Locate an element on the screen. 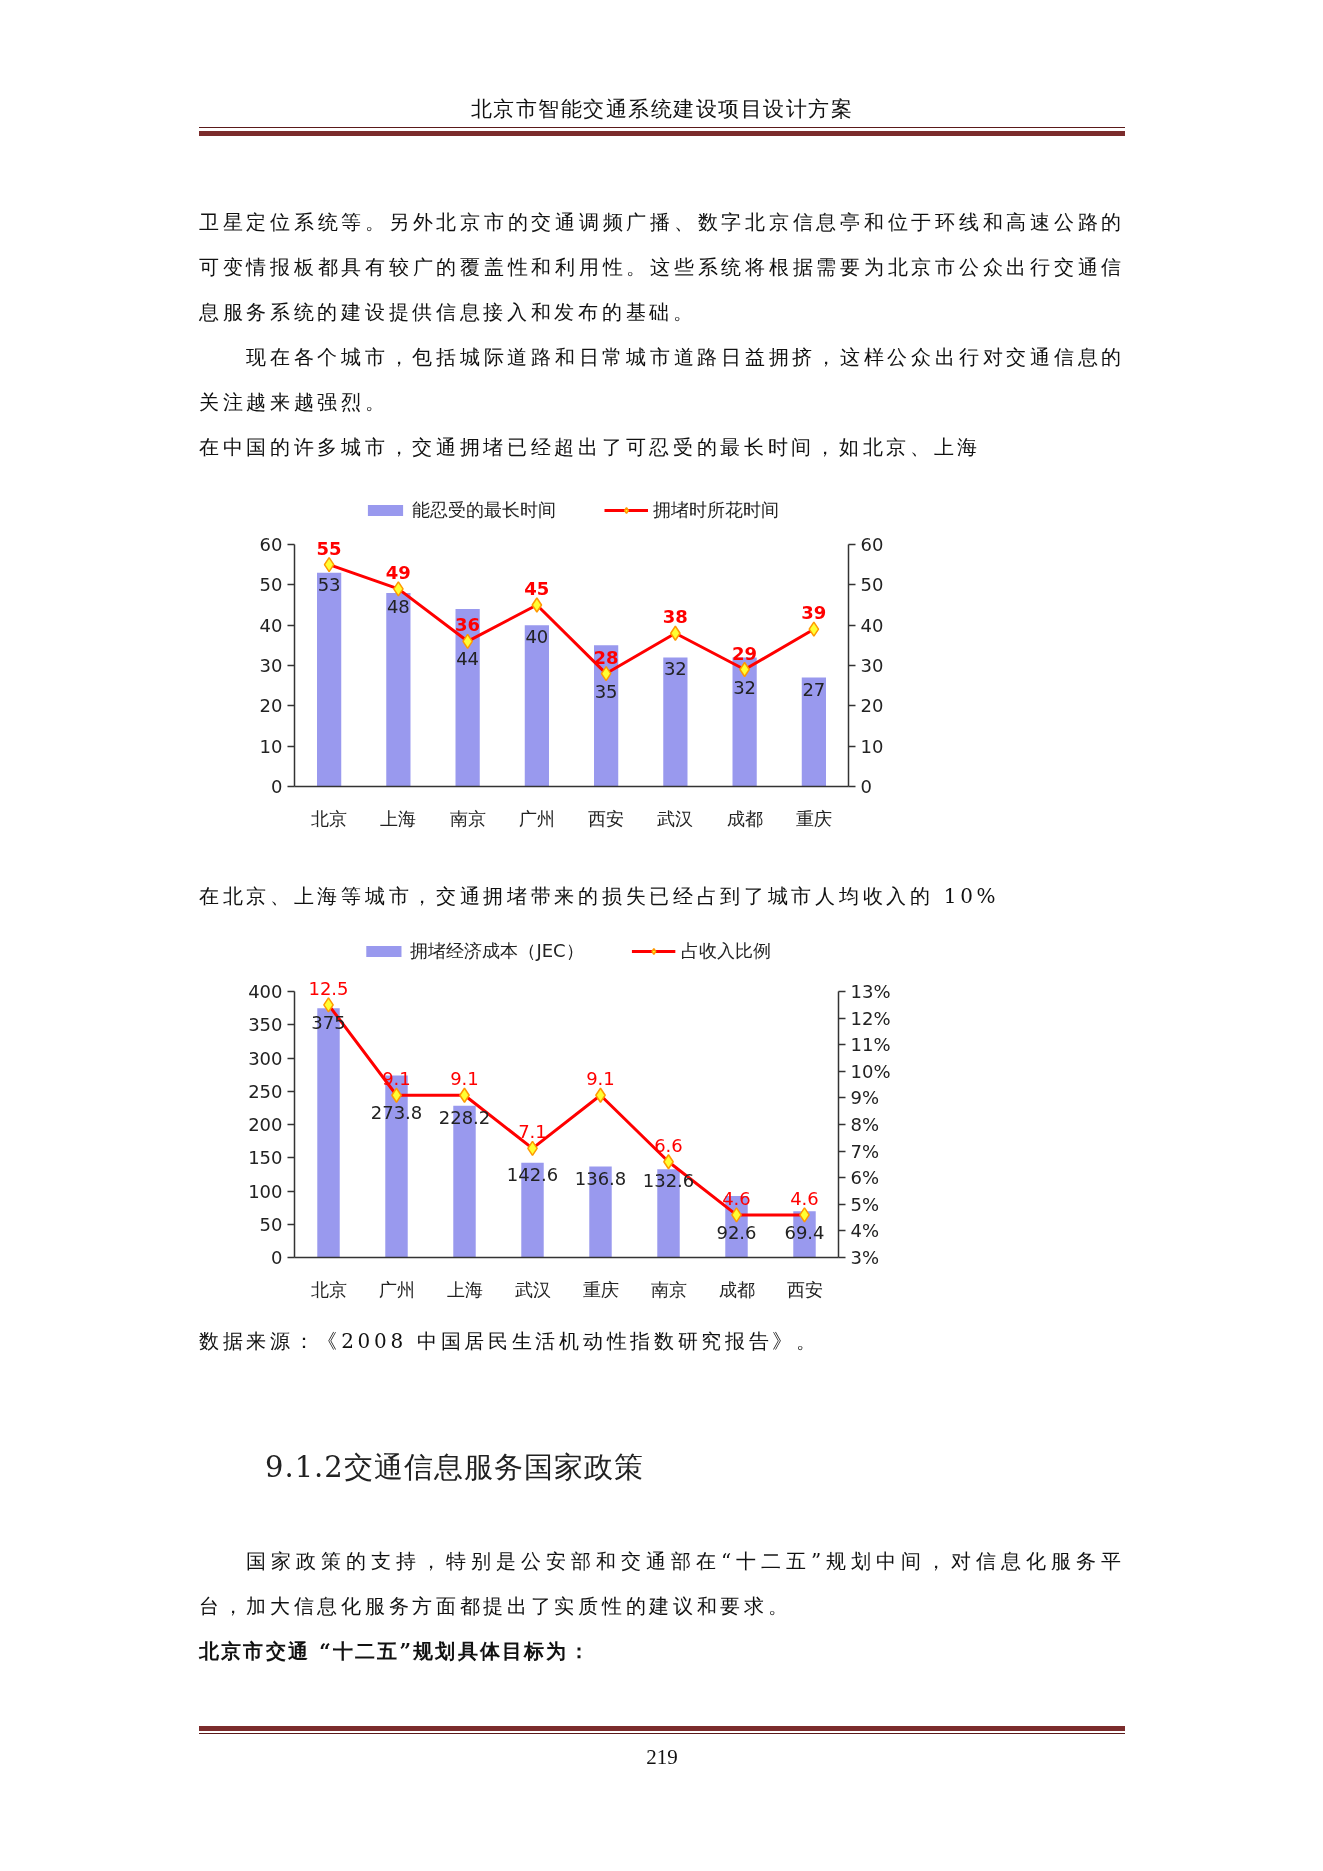 The width and height of the screenshot is (1323, 1871). data-label: 7.1 is located at coordinates (532, 1132).